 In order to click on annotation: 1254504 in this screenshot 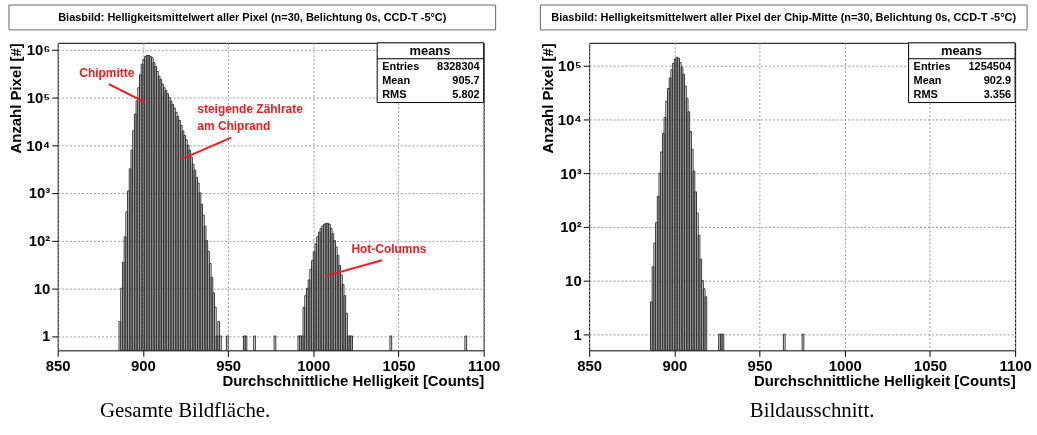, I will do `click(990, 65)`.